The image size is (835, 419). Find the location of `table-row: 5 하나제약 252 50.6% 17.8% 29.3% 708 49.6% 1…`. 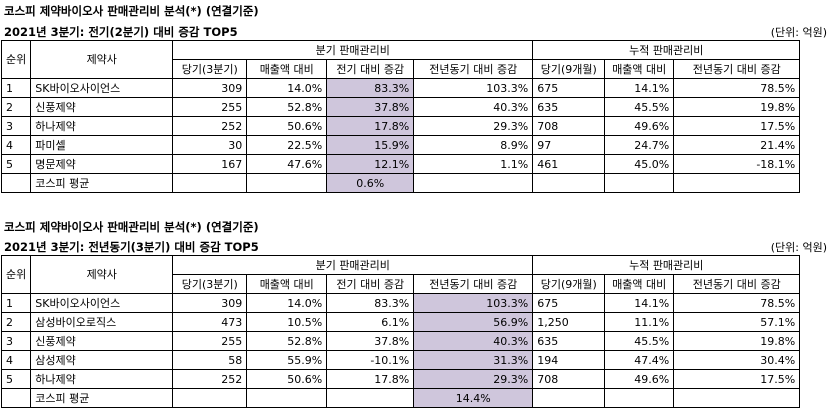

table-row: 5 하나제약 252 50.6% 17.8% 29.3% 708 49.6% 1… is located at coordinates (400, 379).